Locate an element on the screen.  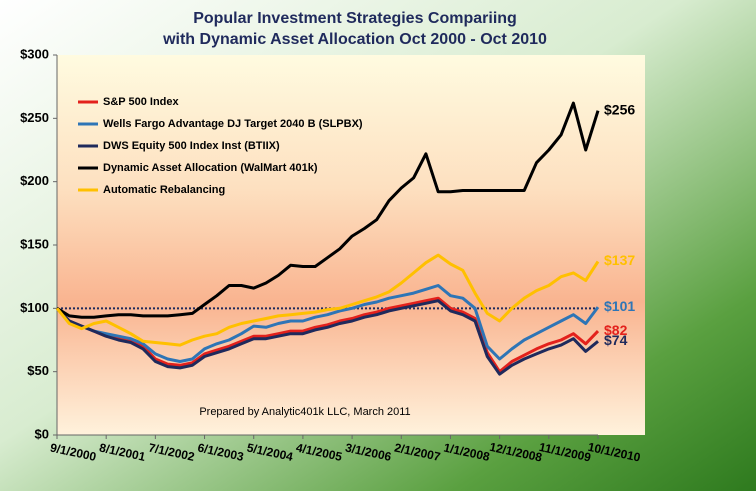
y-tick-label: $300 is located at coordinates (34, 53).